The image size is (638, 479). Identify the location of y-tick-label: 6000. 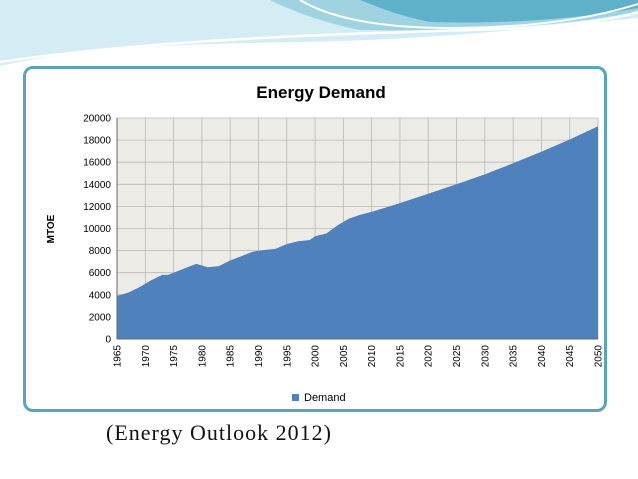
(100, 273).